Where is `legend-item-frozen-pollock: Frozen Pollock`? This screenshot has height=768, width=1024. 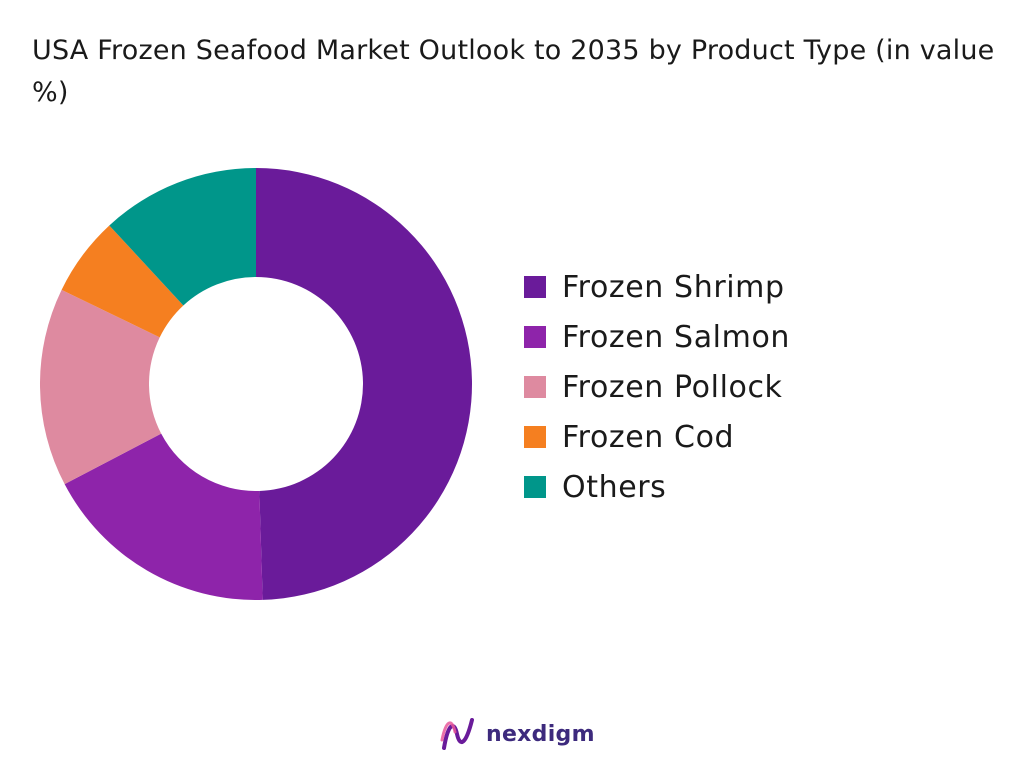 legend-item-frozen-pollock: Frozen Pollock is located at coordinates (657, 387).